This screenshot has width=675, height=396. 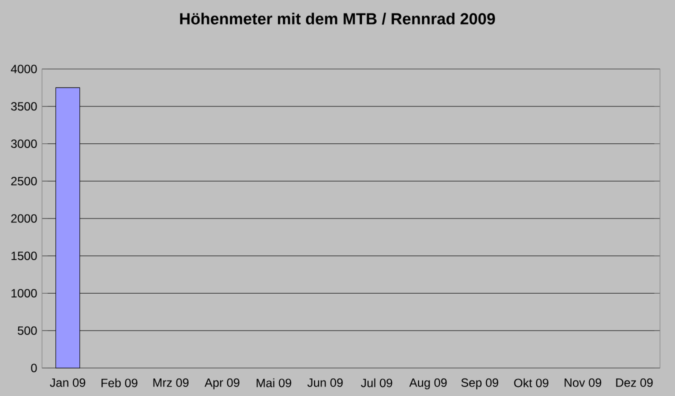 What do you see at coordinates (24, 106) in the screenshot?
I see `y-tick-label: 3500` at bounding box center [24, 106].